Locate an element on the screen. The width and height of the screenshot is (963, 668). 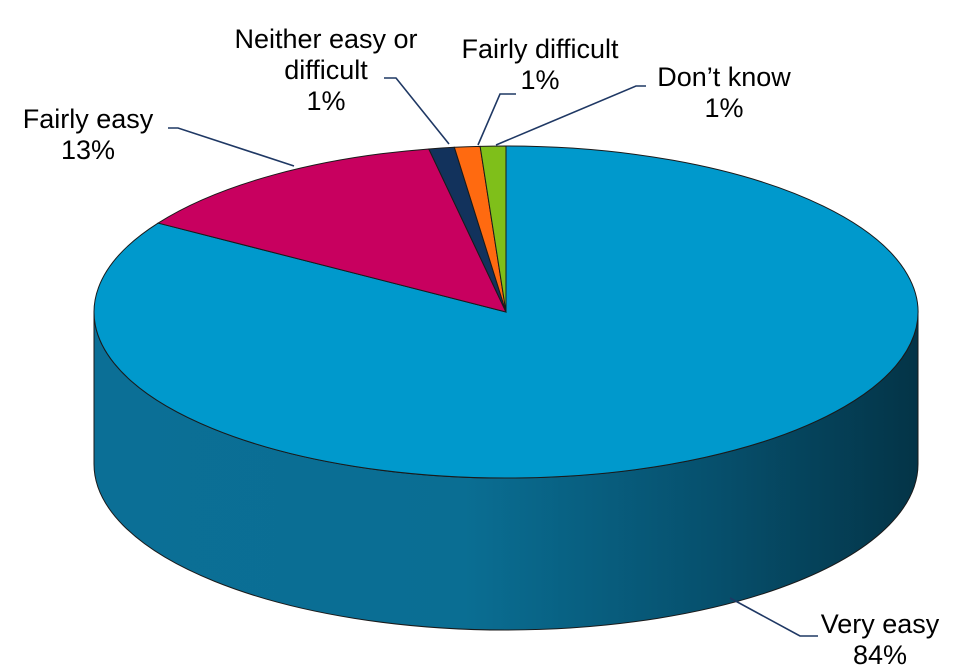
label-name: Fairly difficult is located at coordinates (540, 49).